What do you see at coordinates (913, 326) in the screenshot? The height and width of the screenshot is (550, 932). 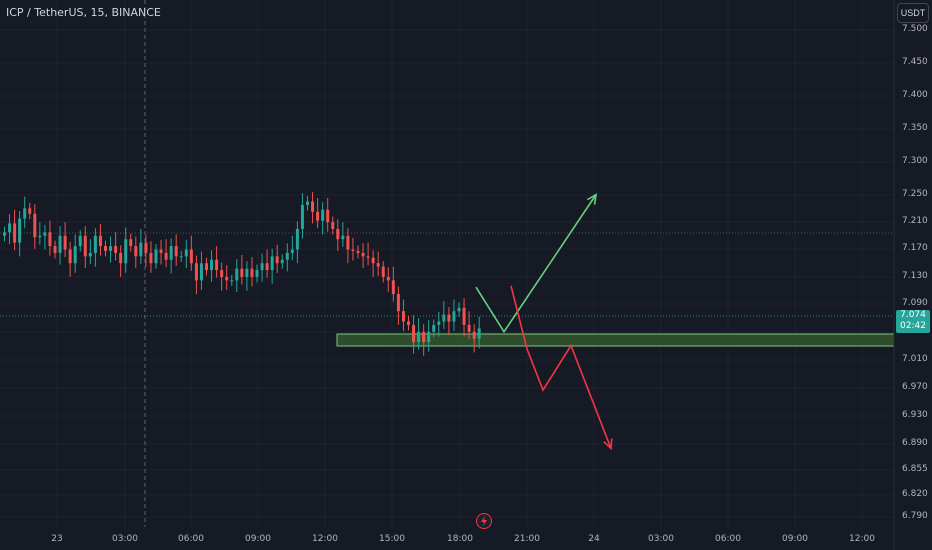 I see `countdown-value: 02:42` at bounding box center [913, 326].